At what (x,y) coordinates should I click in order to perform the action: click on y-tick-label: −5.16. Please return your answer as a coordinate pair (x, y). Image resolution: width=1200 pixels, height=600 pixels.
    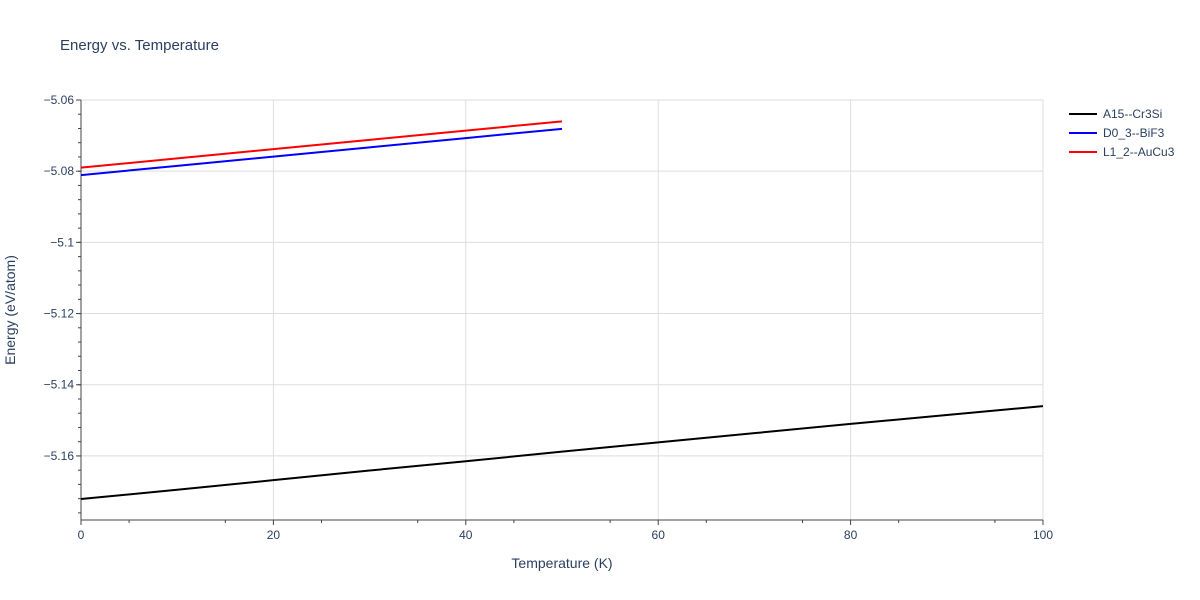
    Looking at the image, I should click on (59, 456).